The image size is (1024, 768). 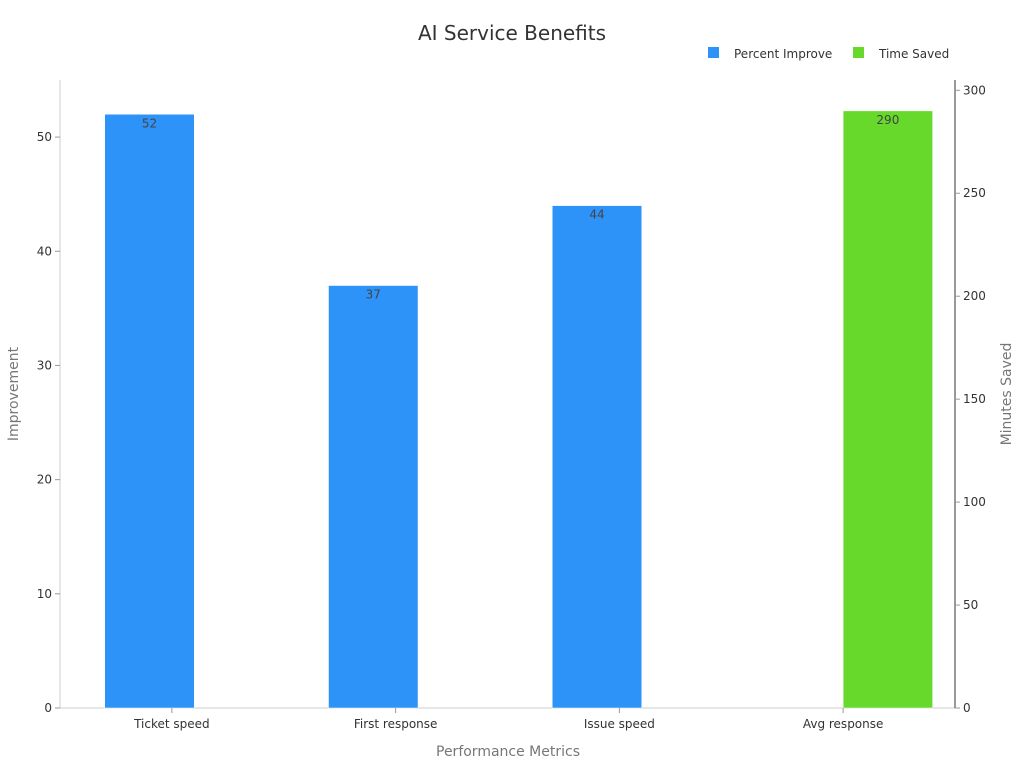 What do you see at coordinates (597, 457) in the screenshot?
I see `bar-percent-improve-issue-speed` at bounding box center [597, 457].